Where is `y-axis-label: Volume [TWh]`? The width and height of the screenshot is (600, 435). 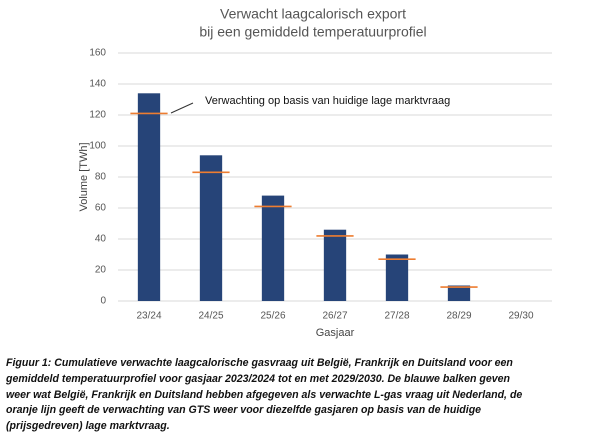 y-axis-label: Volume [TWh] is located at coordinates (84, 176).